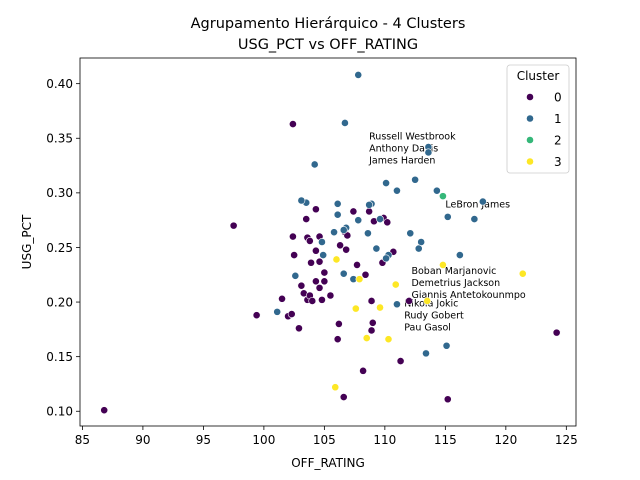 The height and width of the screenshot is (480, 640). Describe the element at coordinates (558, 119) in the screenshot. I see `legend-label-cluster-1: 1` at that location.